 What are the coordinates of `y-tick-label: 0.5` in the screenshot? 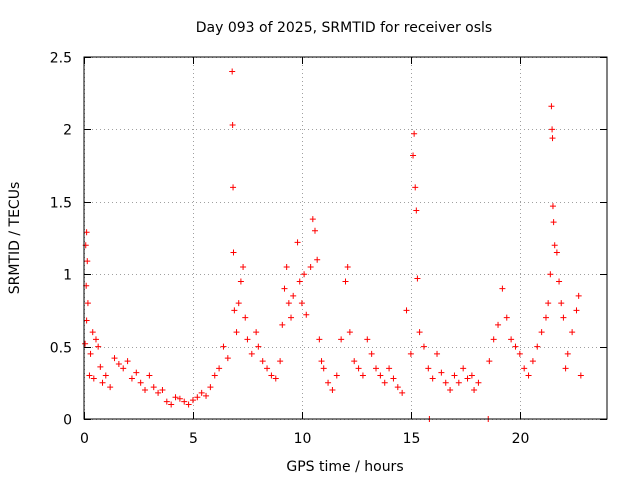 It's located at (61, 349).